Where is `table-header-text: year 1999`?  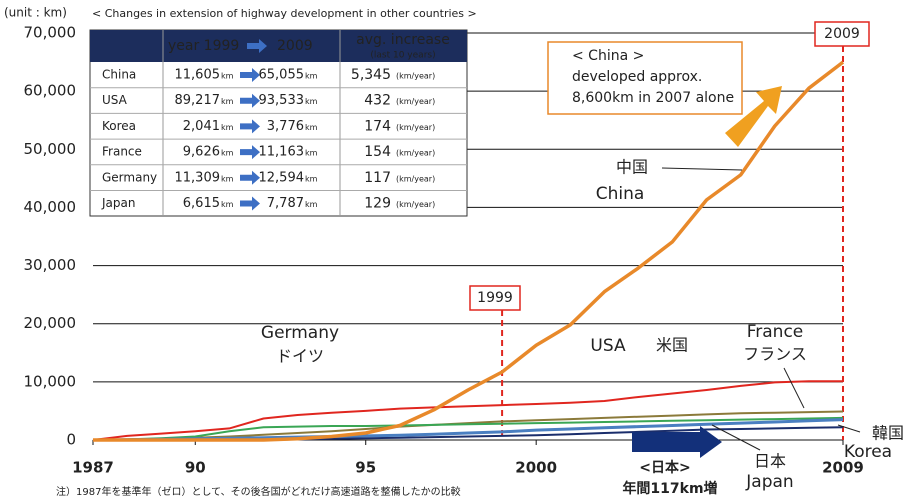
table-header-text: year 1999 is located at coordinates (203, 46).